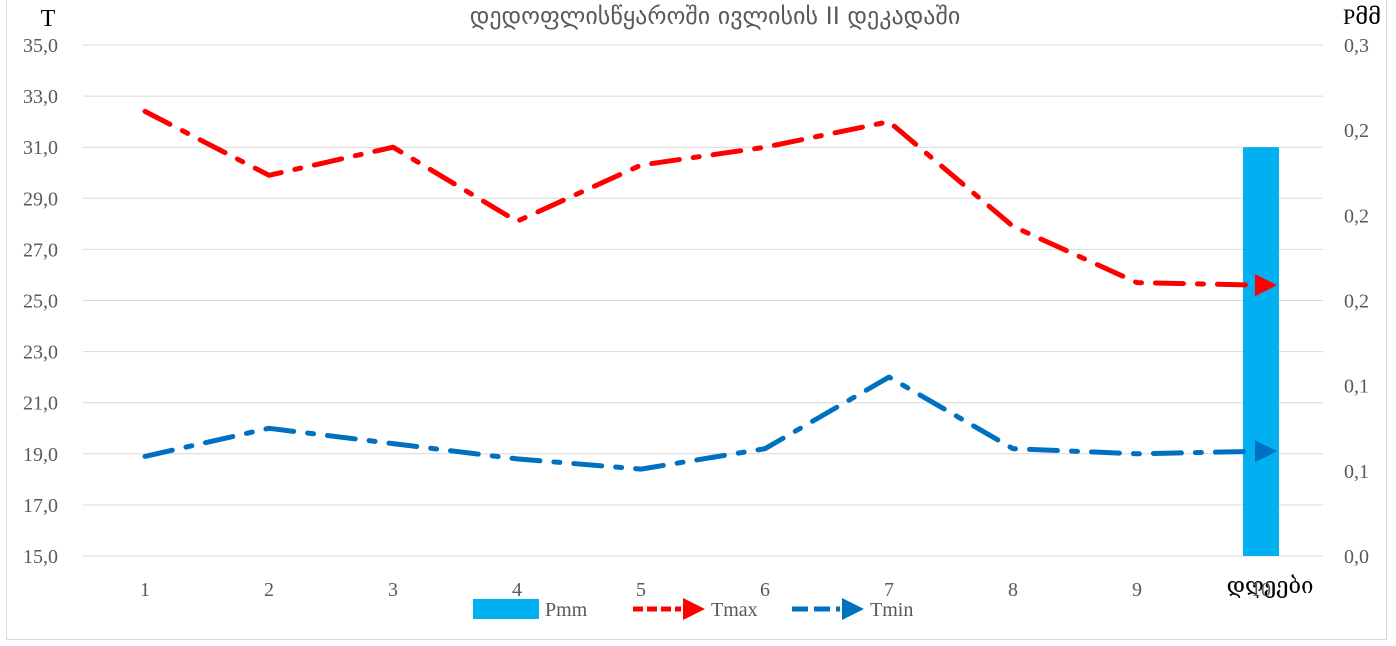  What do you see at coordinates (40, 302) in the screenshot?
I see `y-left-tick-label: 25,0` at bounding box center [40, 302].